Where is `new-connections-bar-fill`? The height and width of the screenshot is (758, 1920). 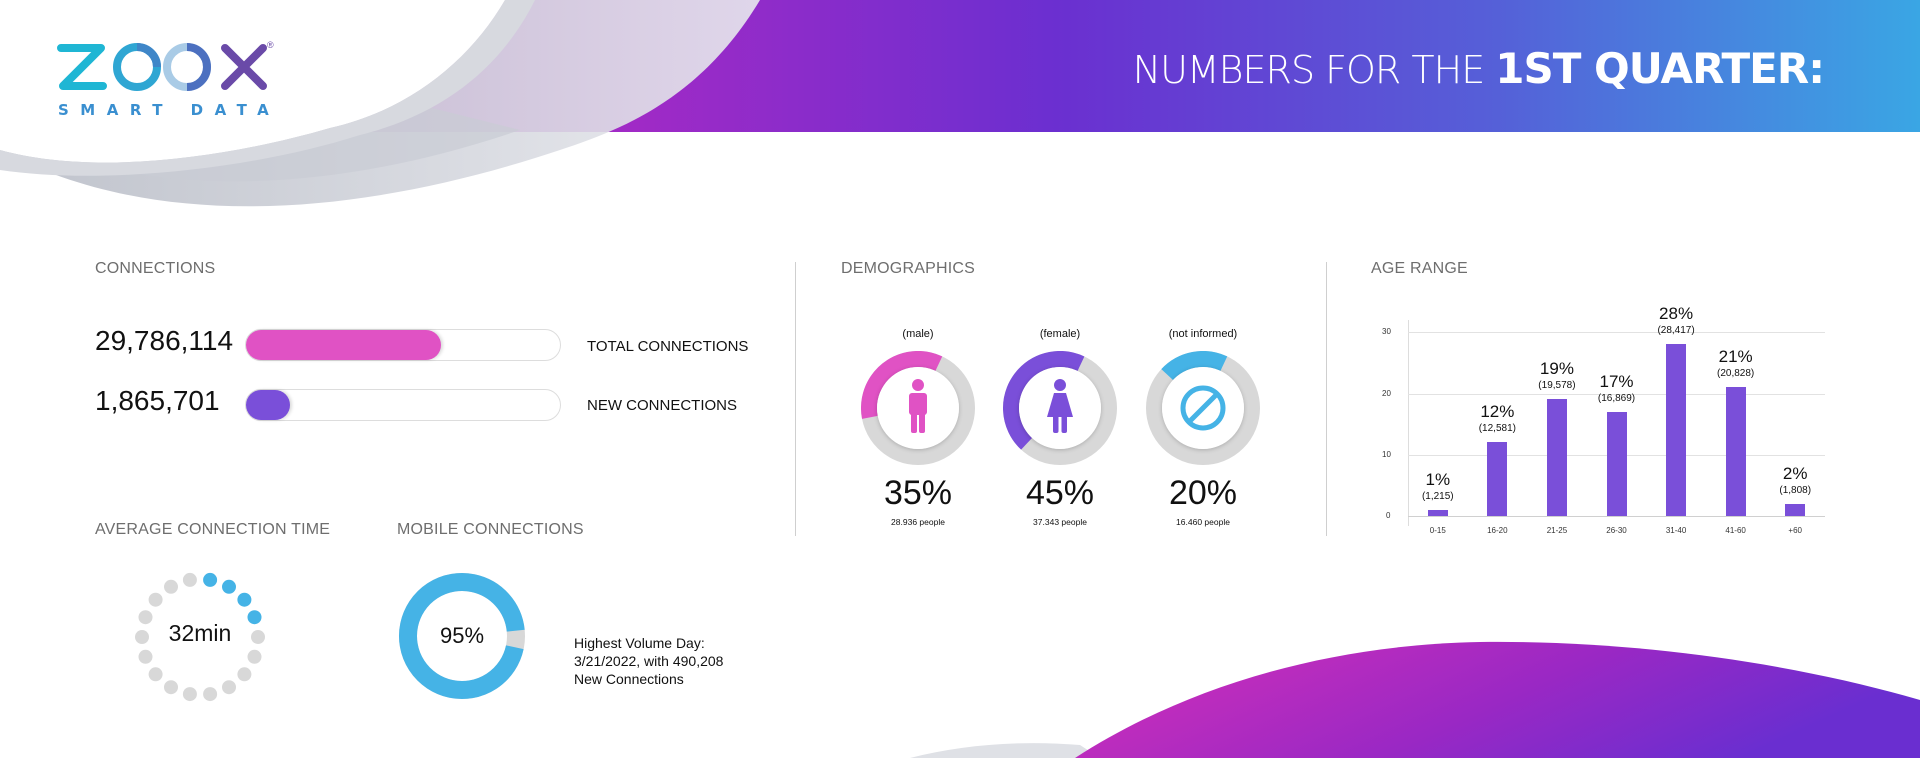 new-connections-bar-fill is located at coordinates (268, 405).